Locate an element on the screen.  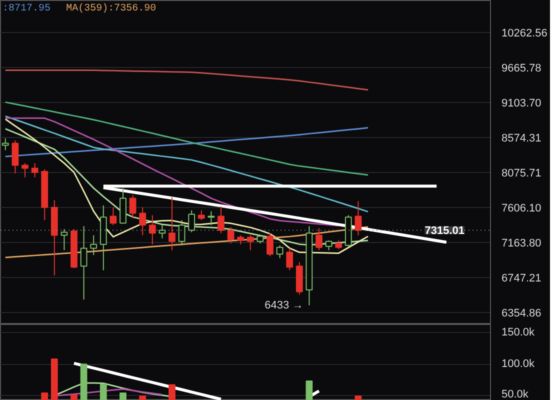
y-tick-label: 8075.71 is located at coordinates (522, 173).